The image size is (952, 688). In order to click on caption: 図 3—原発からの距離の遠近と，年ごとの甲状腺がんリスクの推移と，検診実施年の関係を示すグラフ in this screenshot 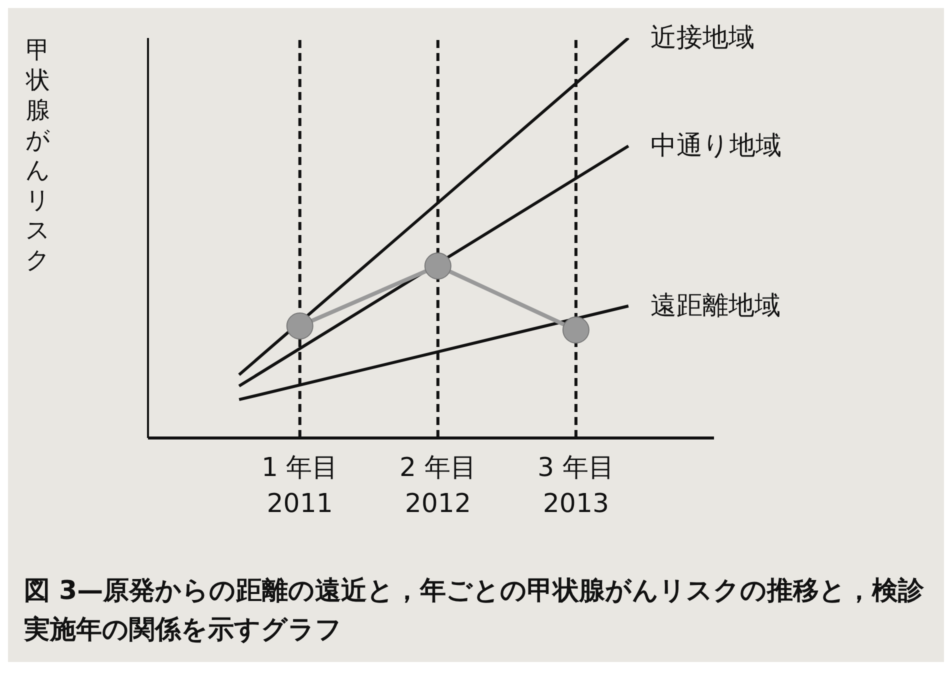, I will do `click(474, 611)`.